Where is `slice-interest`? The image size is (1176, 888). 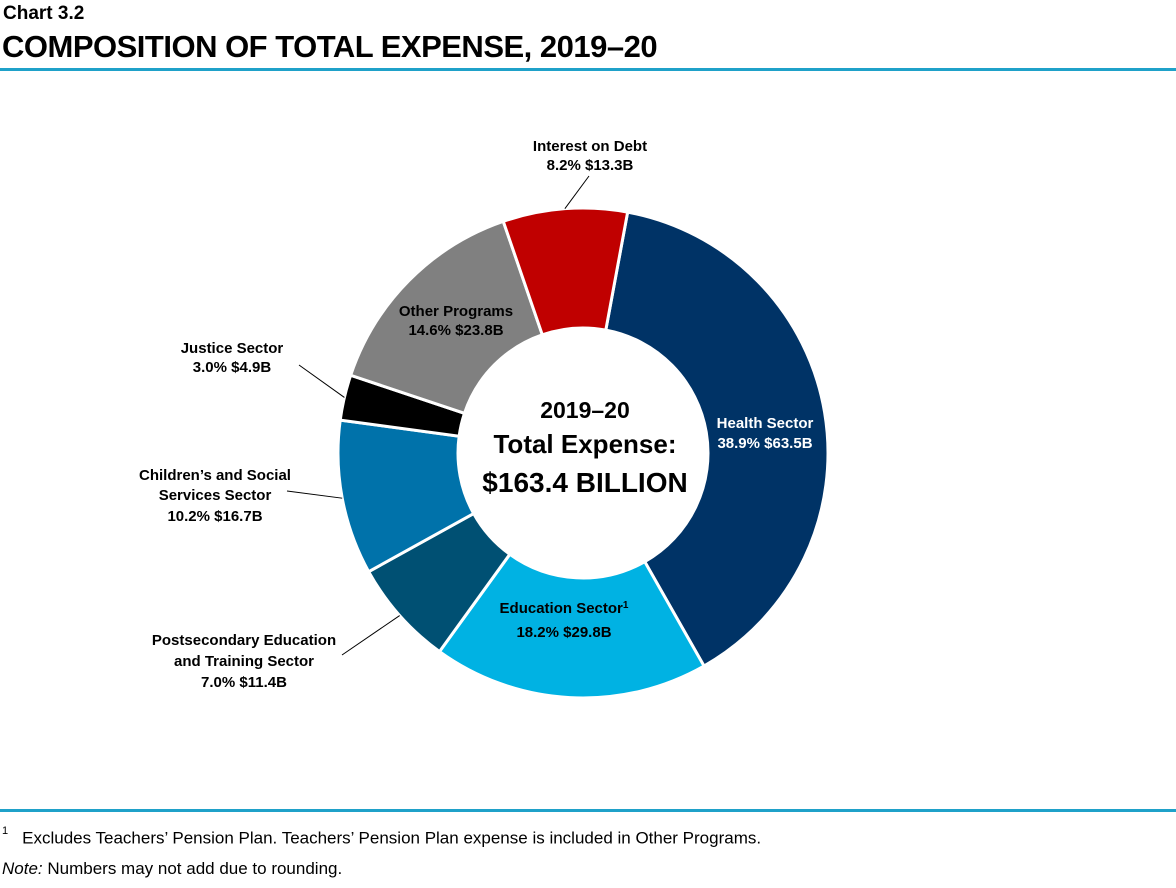 slice-interest is located at coordinates (565, 271).